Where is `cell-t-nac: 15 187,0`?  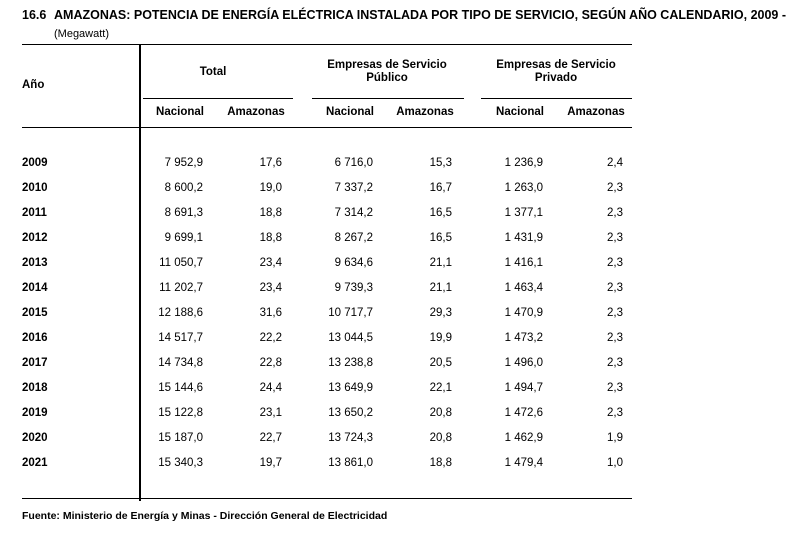 cell-t-nac: 15 187,0 is located at coordinates (180, 438).